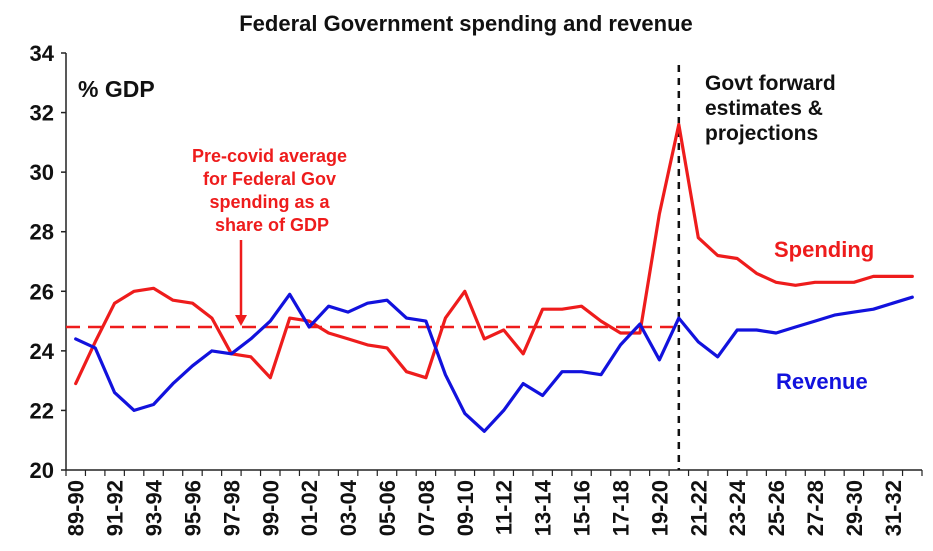 This screenshot has width=933, height=551. Describe the element at coordinates (620, 508) in the screenshot. I see `x-tick-label: 17-18` at that location.